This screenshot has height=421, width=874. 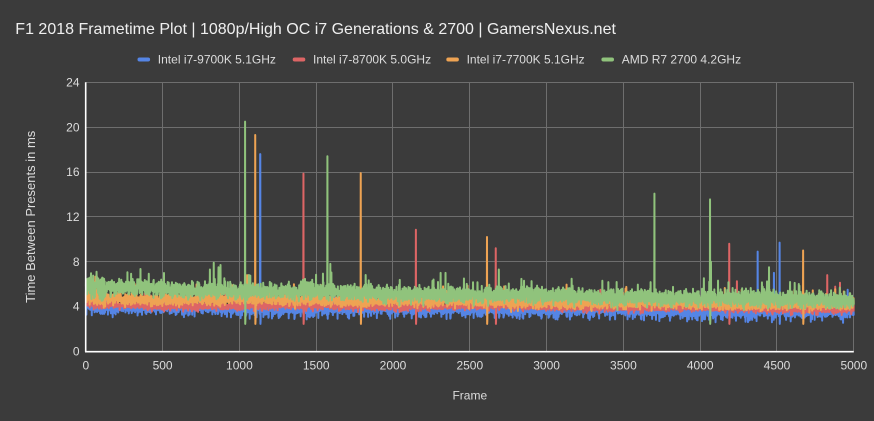 What do you see at coordinates (73, 217) in the screenshot?
I see `svg-text: 12` at bounding box center [73, 217].